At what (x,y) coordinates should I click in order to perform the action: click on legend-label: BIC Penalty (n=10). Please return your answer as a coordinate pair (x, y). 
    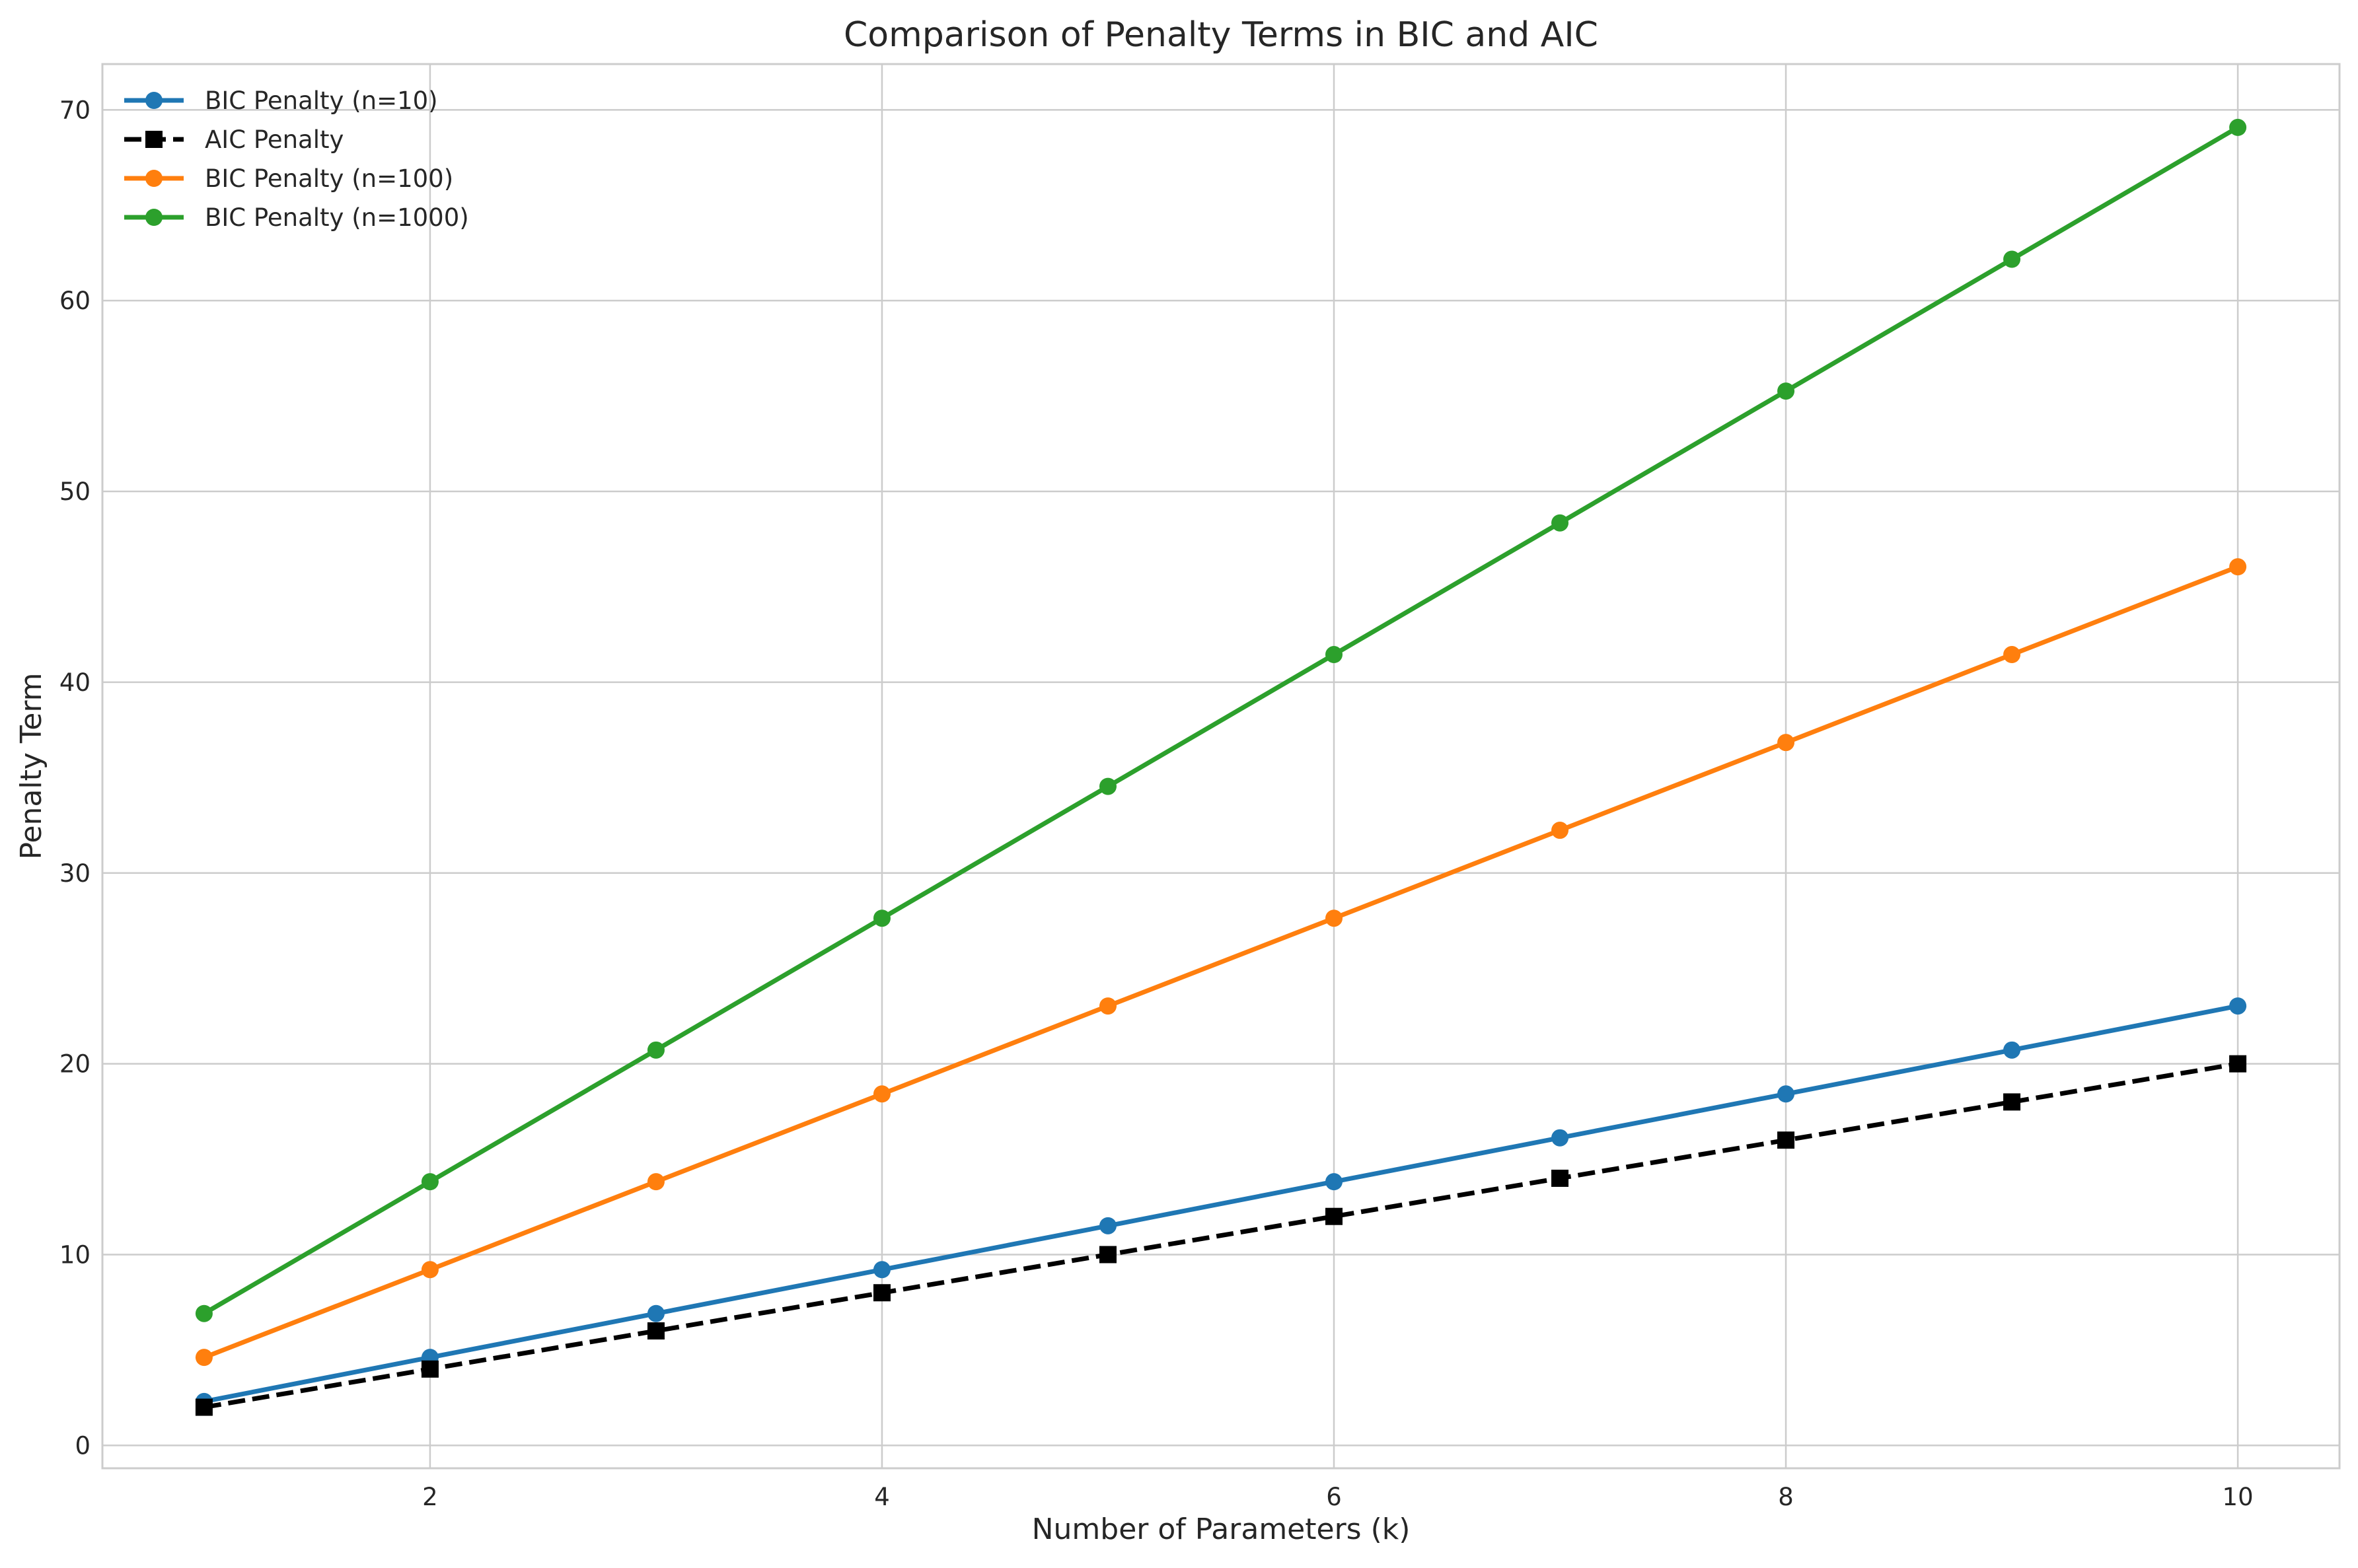
    Looking at the image, I should click on (321, 101).